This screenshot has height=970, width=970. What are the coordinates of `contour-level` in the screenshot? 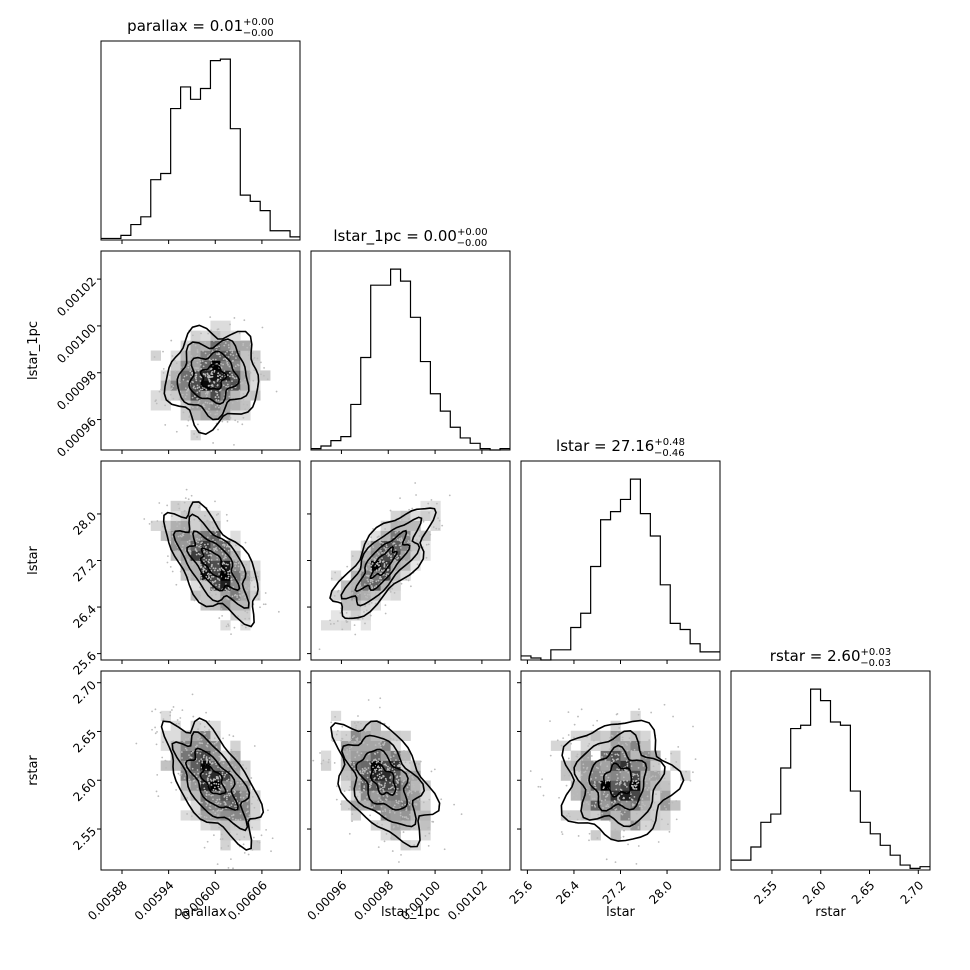 It's located at (382, 561).